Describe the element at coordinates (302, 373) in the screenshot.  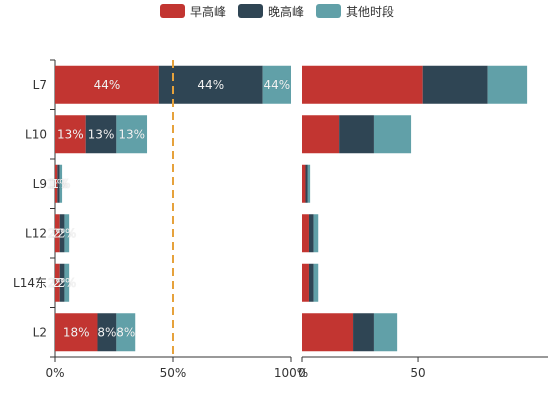
I see `x-tick-label: 0` at that location.